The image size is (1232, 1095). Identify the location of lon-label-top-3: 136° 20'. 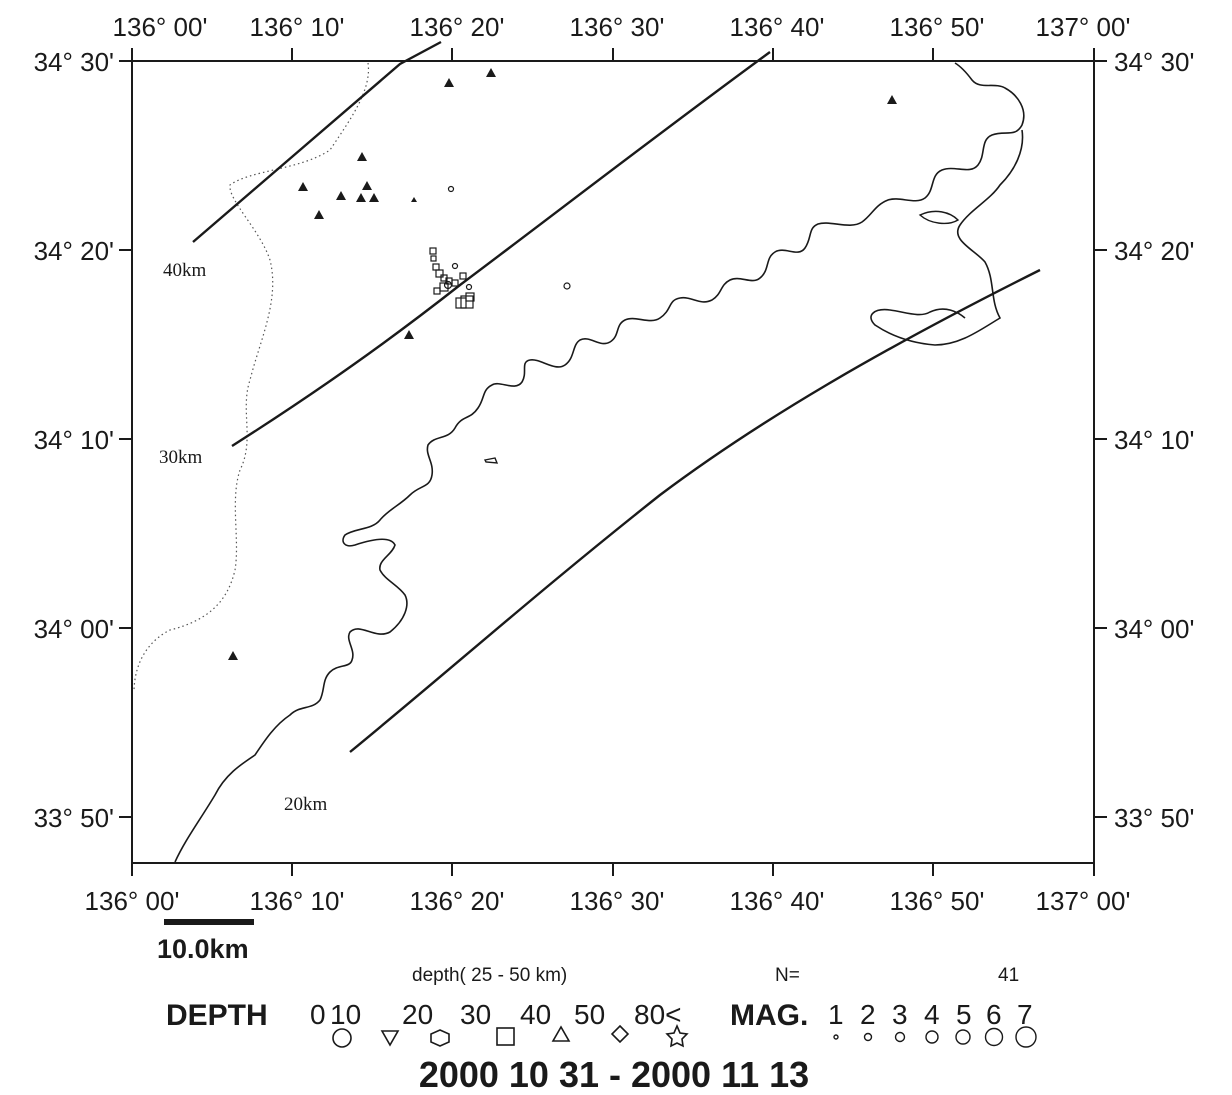
(457, 27).